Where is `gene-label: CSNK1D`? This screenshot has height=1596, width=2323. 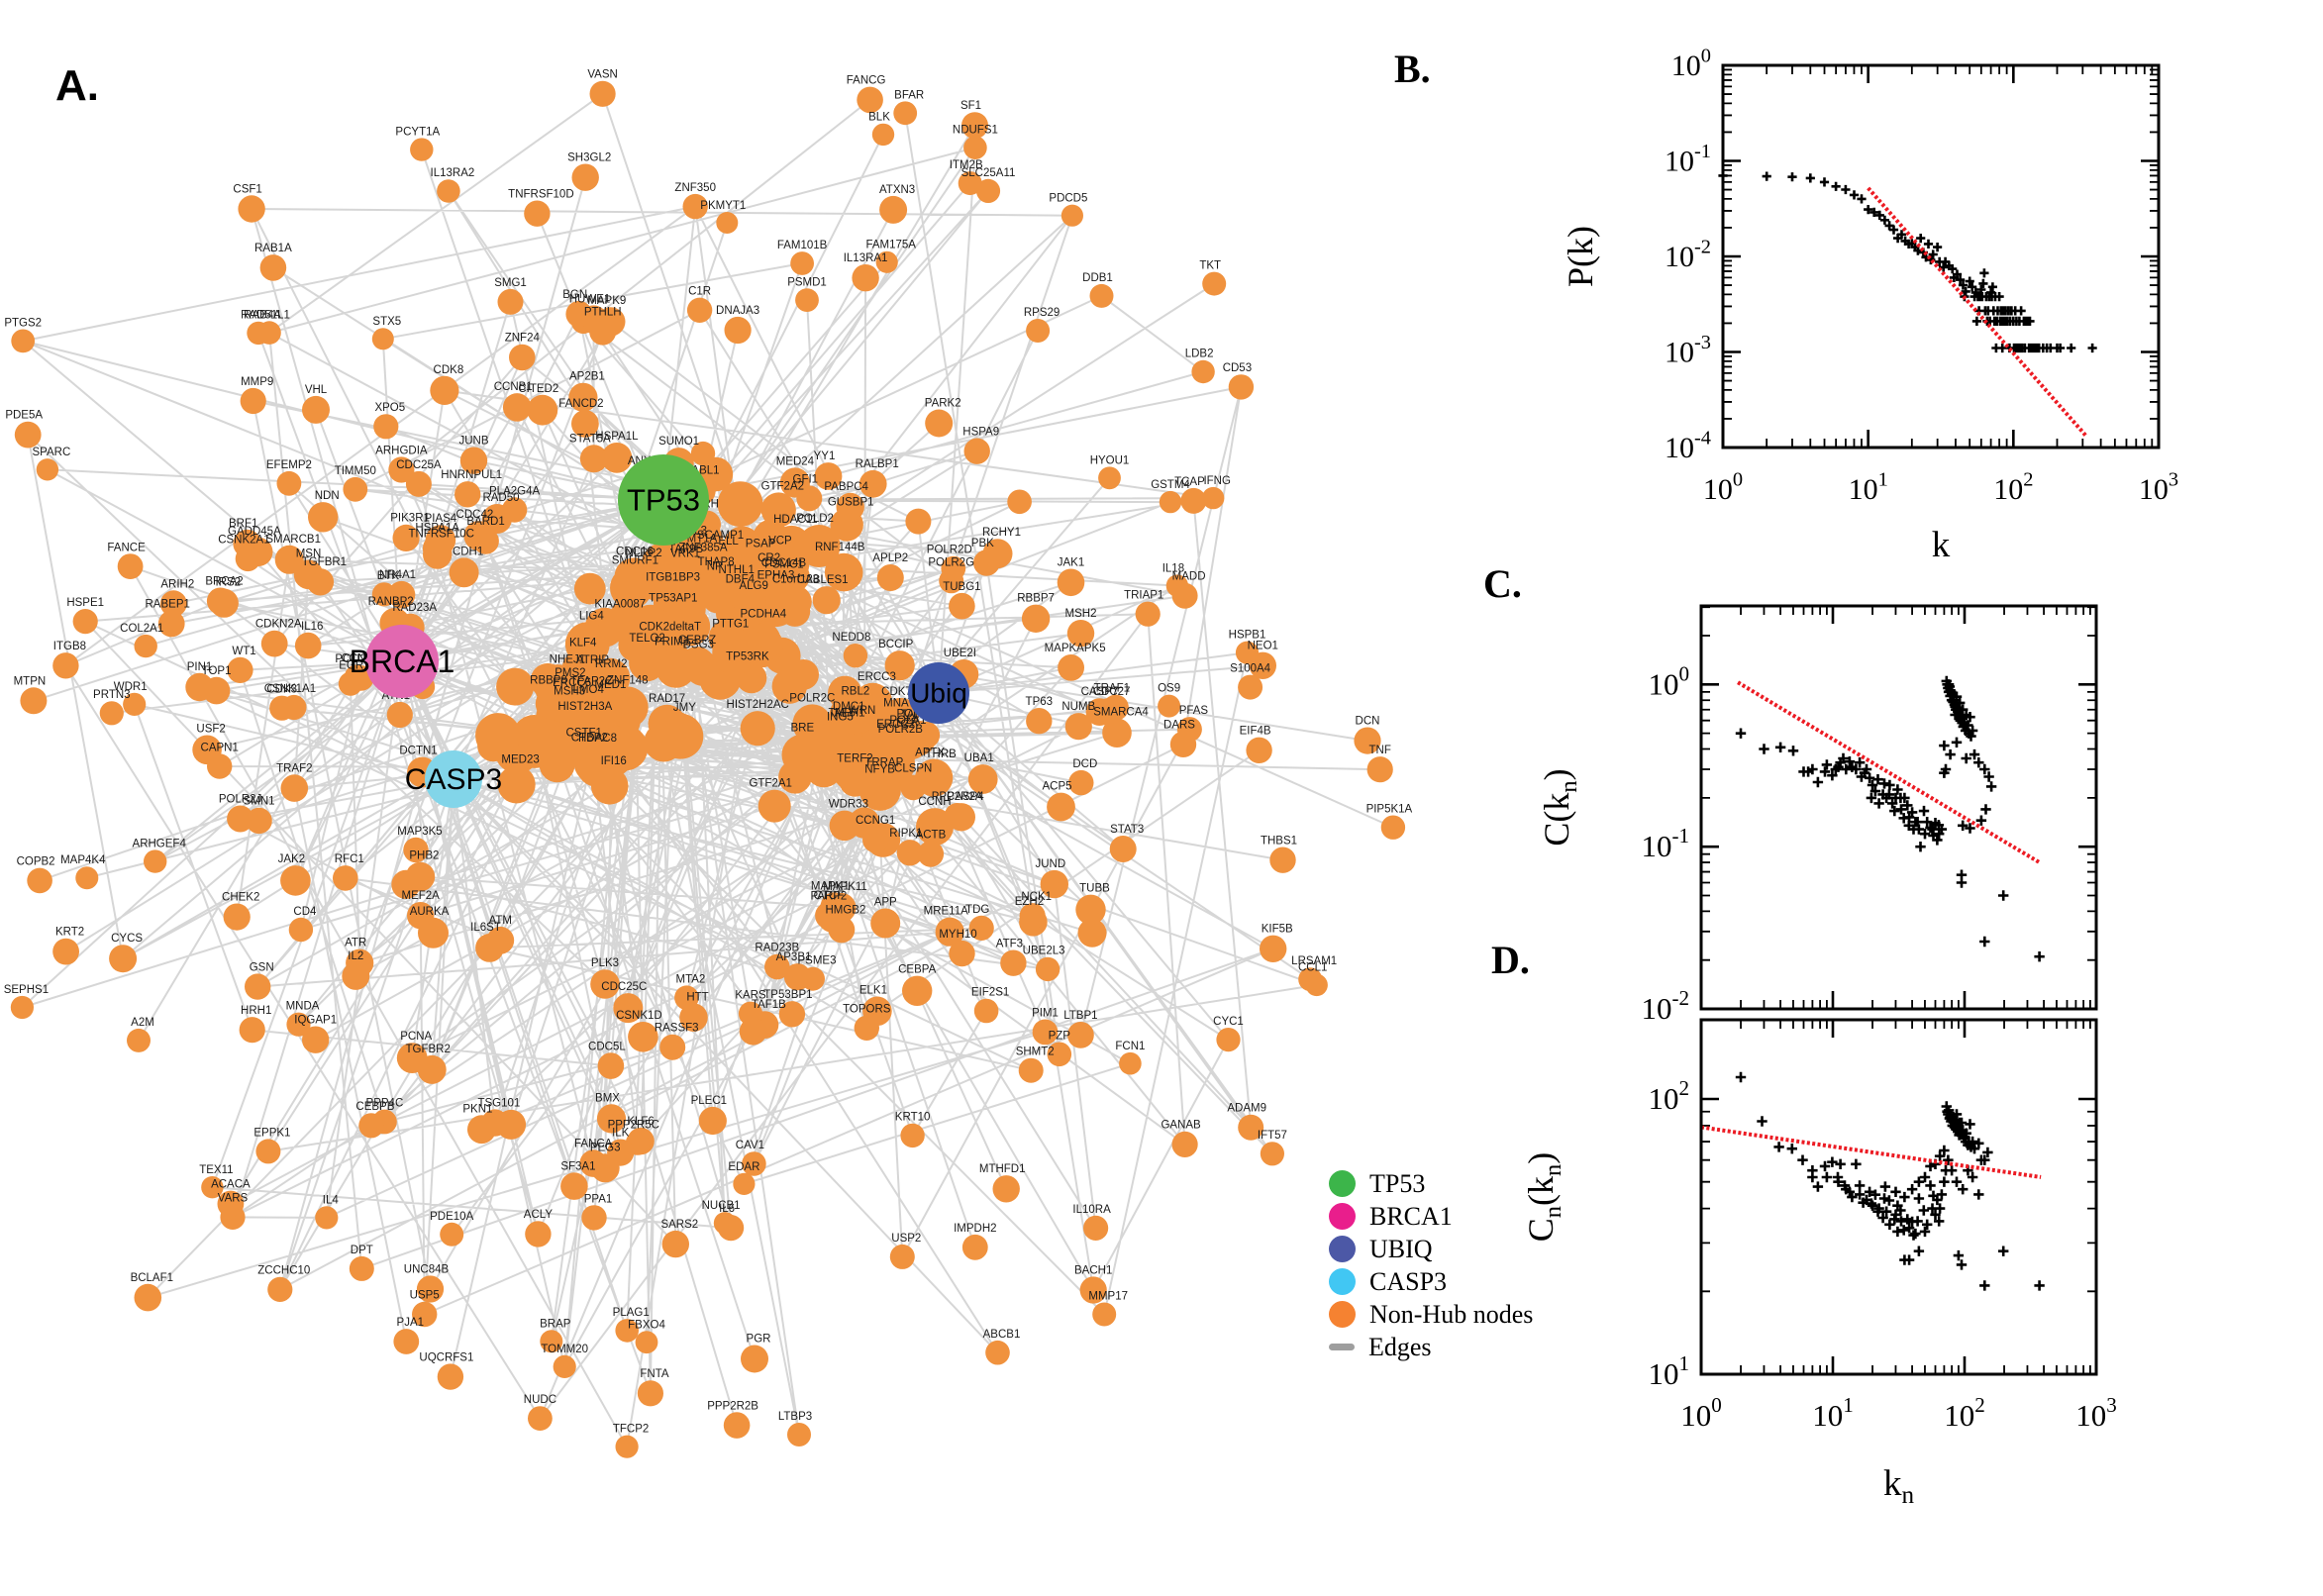
gene-label: CSNK1D is located at coordinates (639, 1016).